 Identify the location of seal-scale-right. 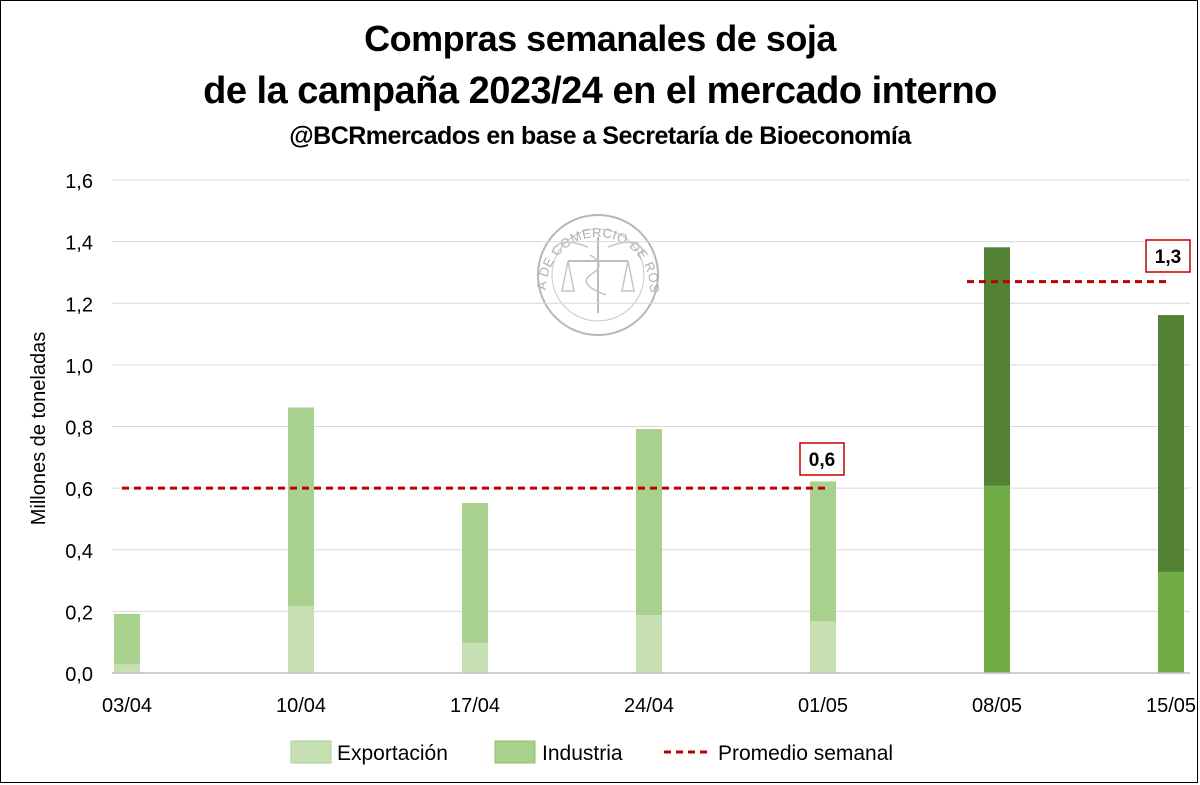
(628, 276).